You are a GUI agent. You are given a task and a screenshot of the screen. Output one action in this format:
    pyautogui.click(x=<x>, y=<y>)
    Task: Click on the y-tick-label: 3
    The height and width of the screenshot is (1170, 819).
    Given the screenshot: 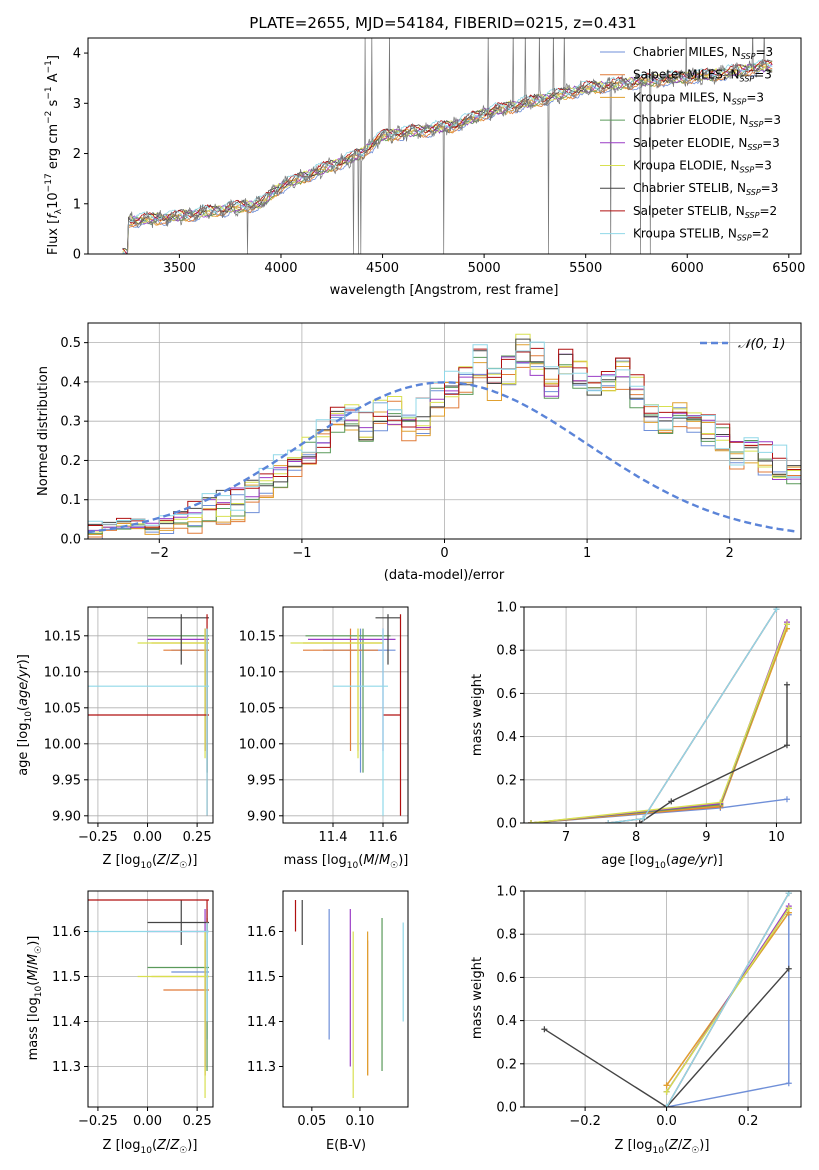 What is the action you would take?
    pyautogui.click(x=77, y=104)
    